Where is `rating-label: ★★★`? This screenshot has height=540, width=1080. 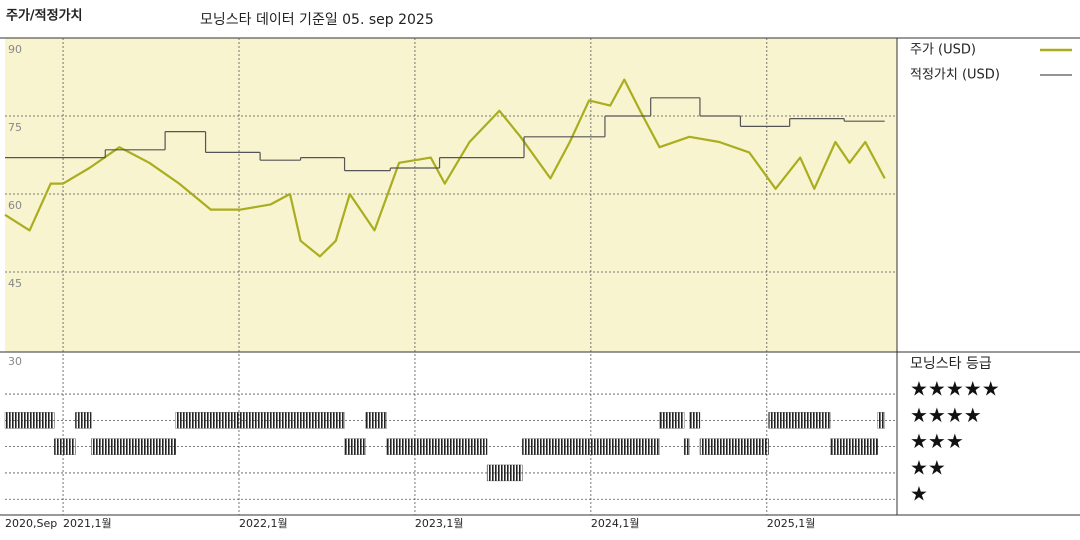 rating-label: ★★★ is located at coordinates (937, 441).